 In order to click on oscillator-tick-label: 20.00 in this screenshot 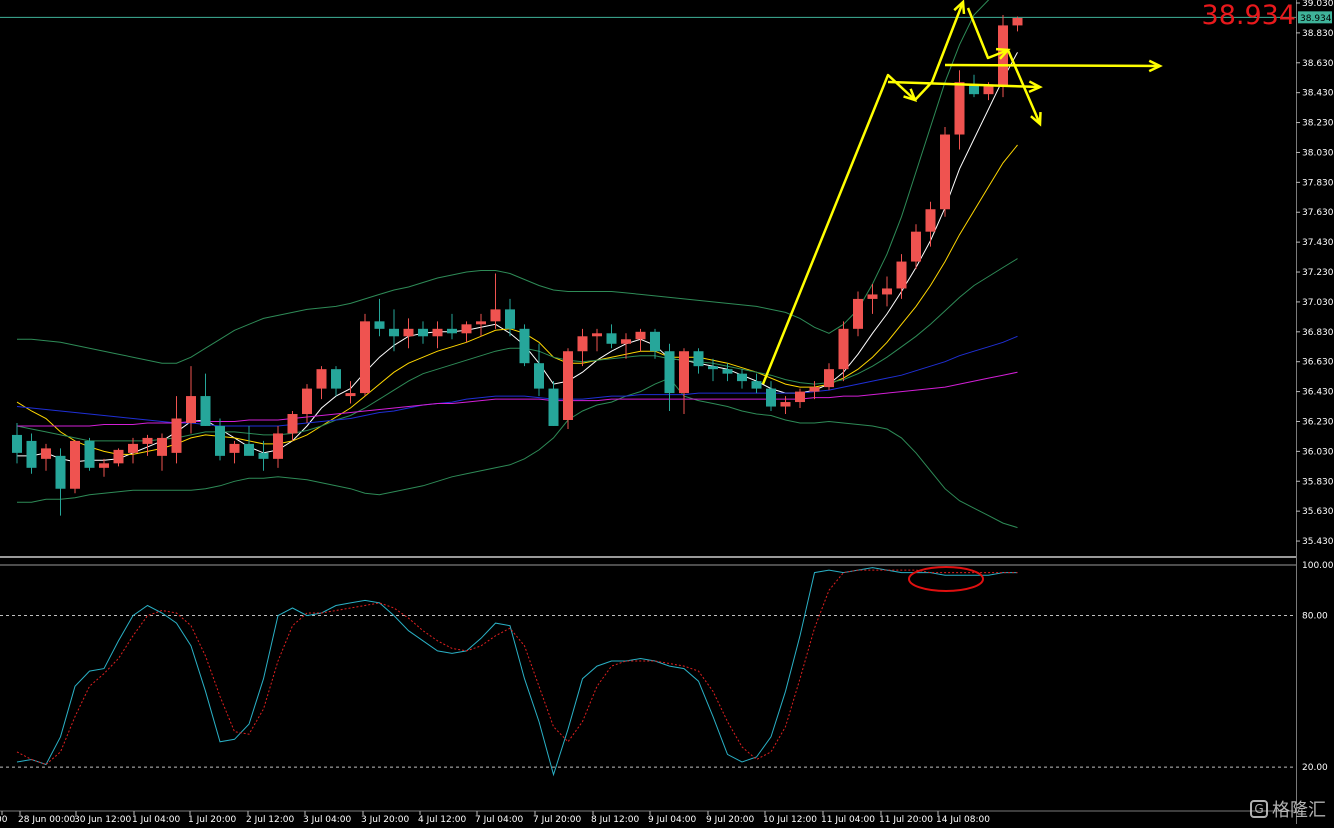, I will do `click(1315, 768)`.